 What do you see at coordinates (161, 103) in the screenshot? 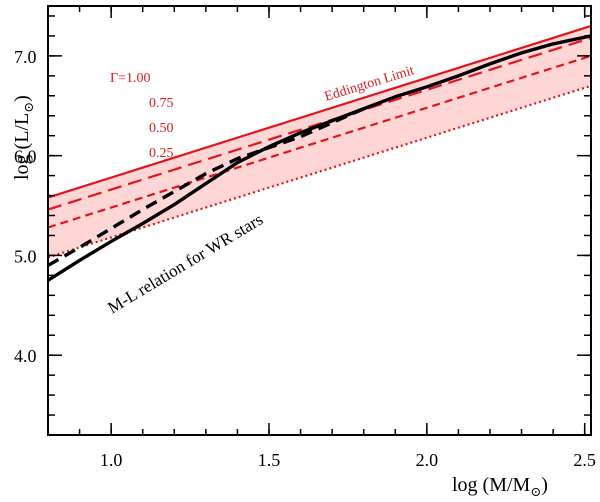
I see `gamma-label-2: 0.75` at bounding box center [161, 103].